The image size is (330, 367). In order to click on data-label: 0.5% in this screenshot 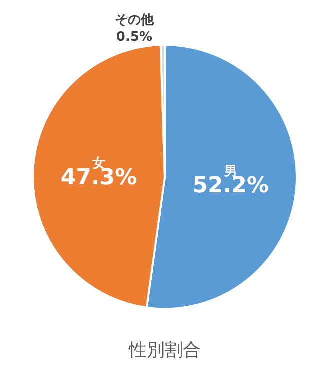, I will do `click(134, 38)`.